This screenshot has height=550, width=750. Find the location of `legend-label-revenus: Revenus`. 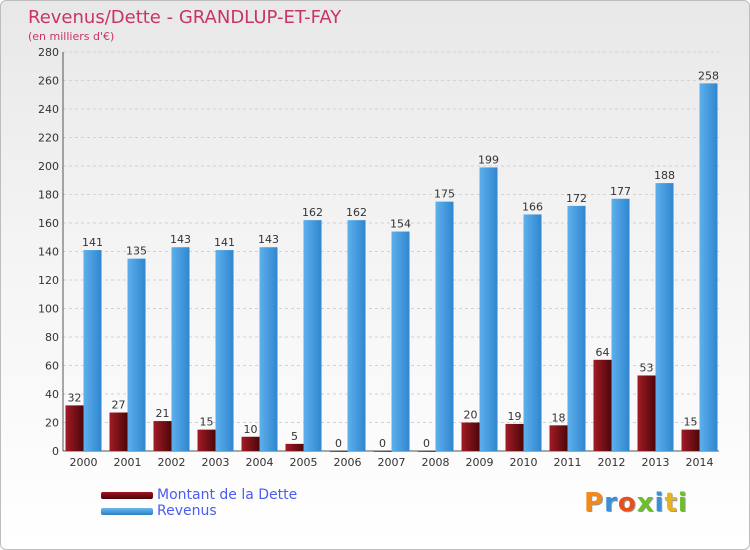

legend-label-revenus: Revenus is located at coordinates (187, 511).